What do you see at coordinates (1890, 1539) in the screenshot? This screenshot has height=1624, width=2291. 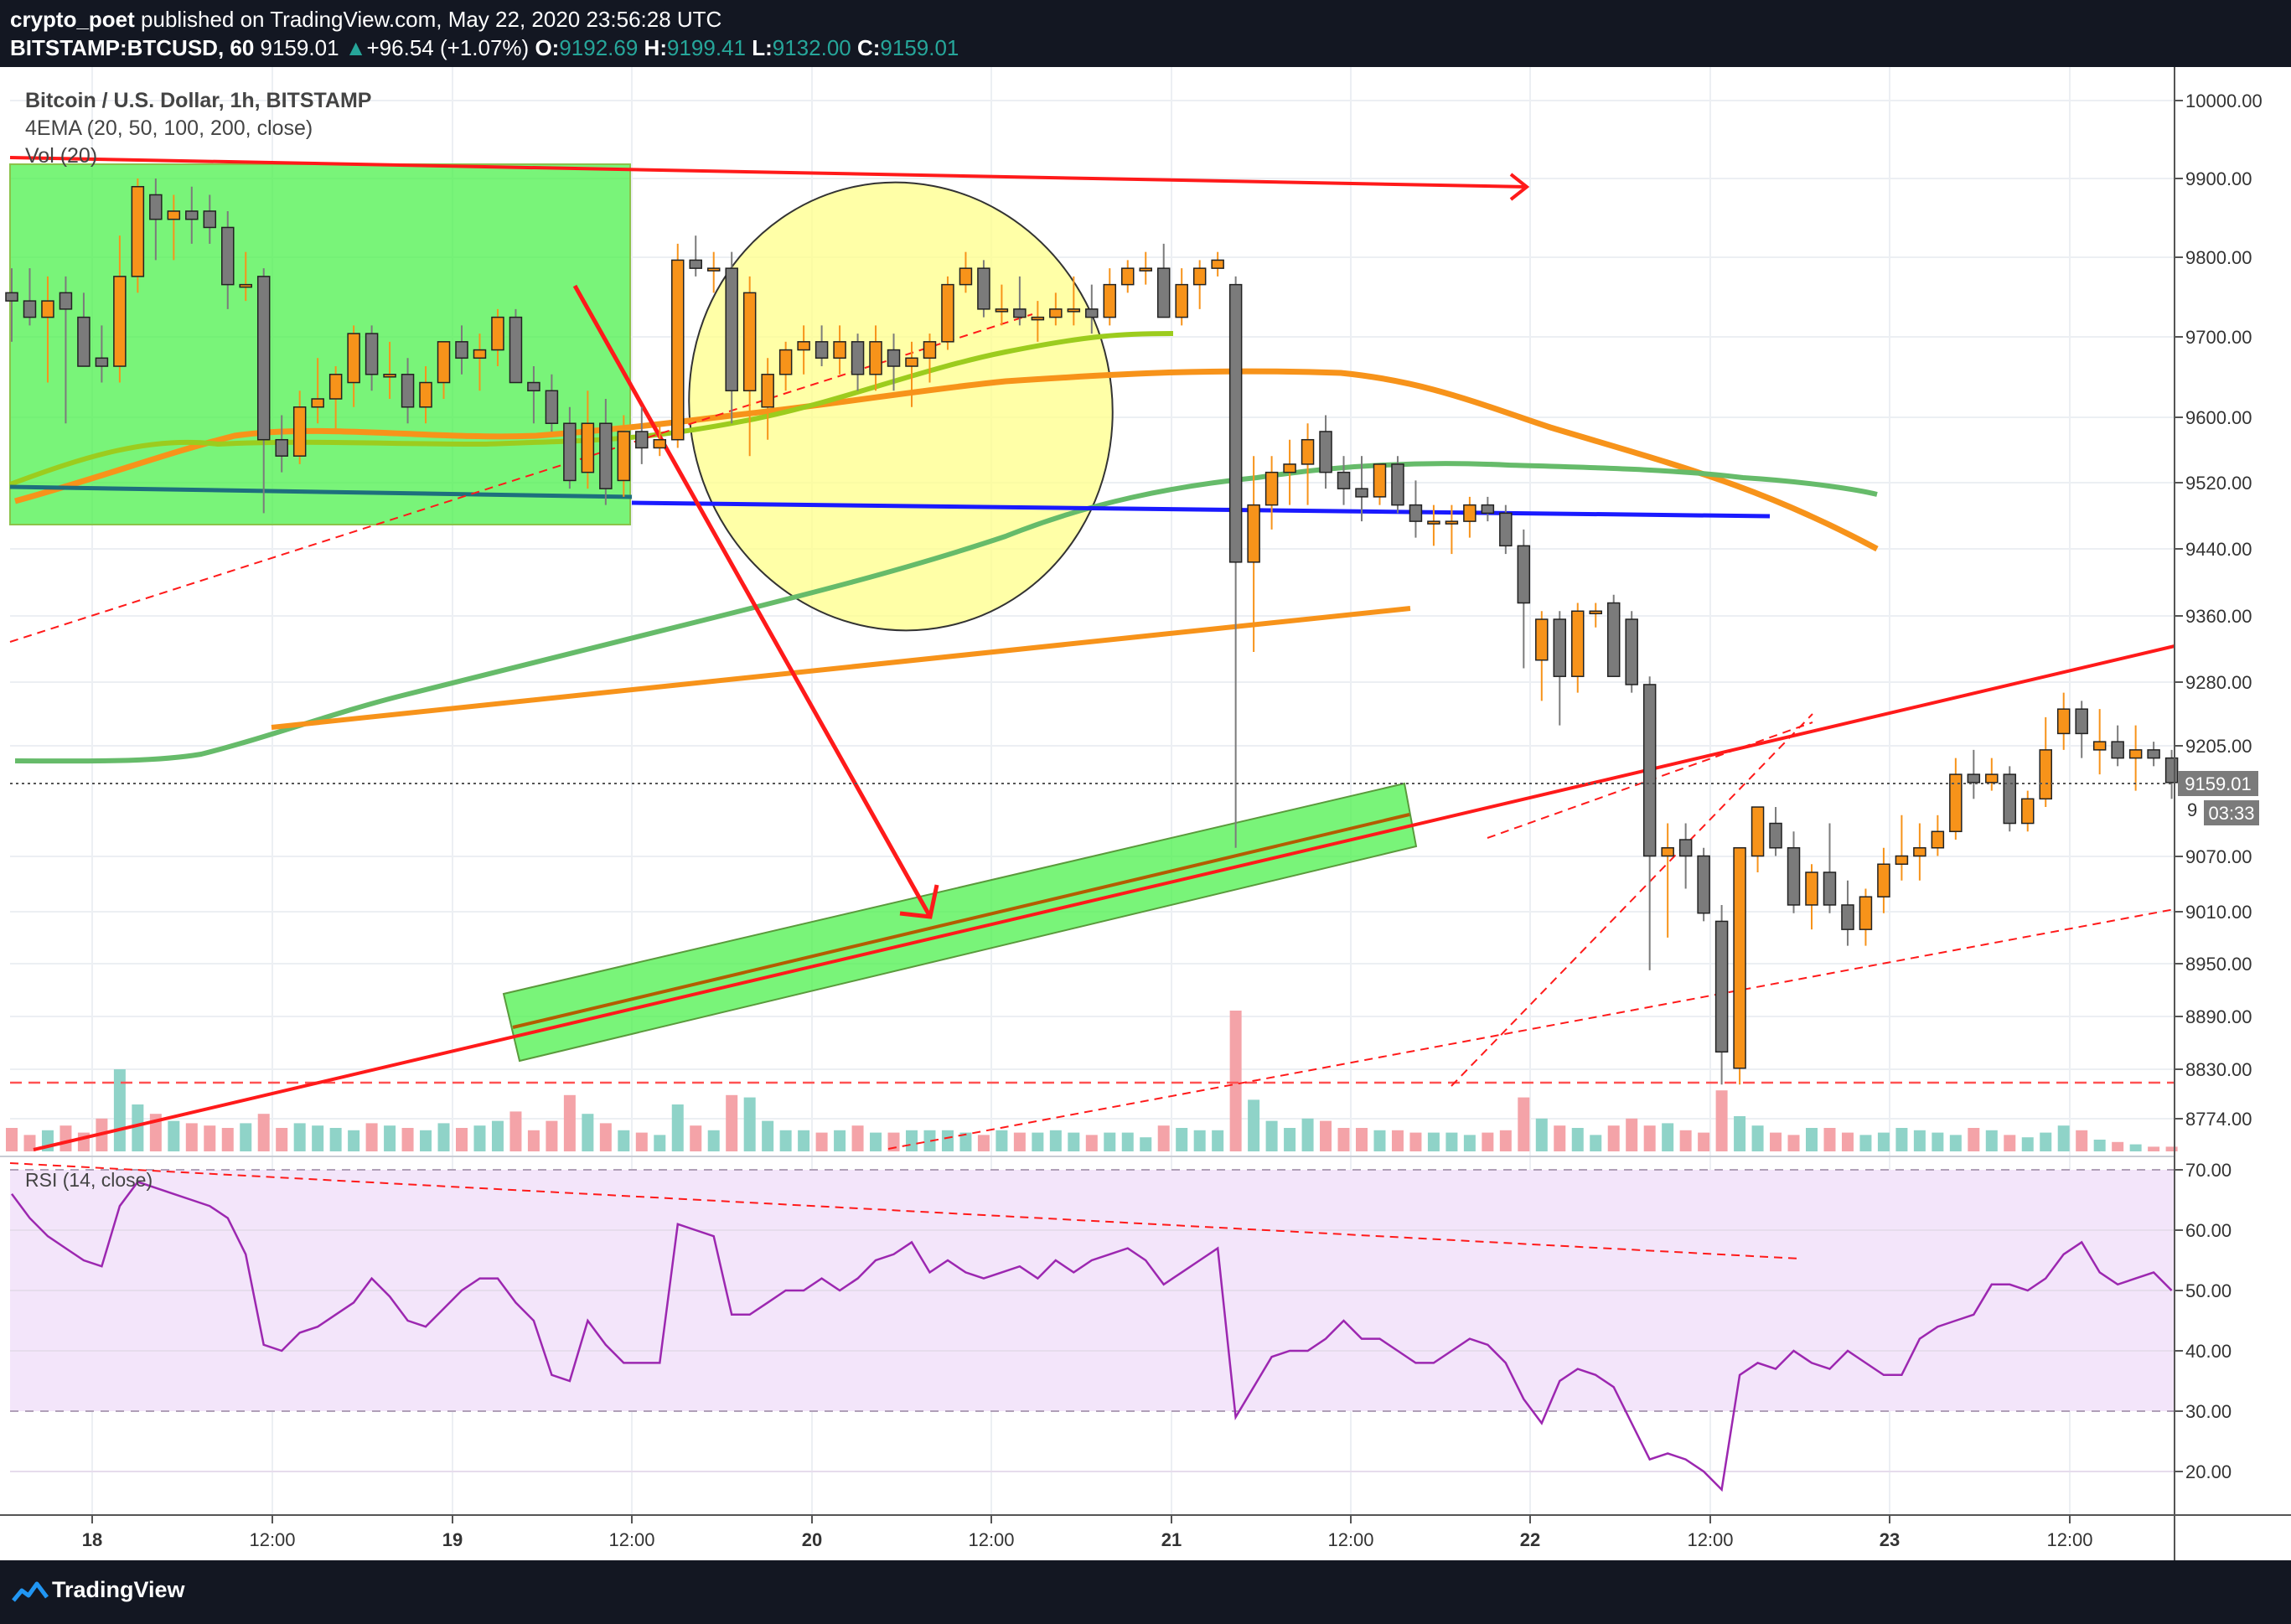 I see `time-tick-label: 23` at bounding box center [1890, 1539].